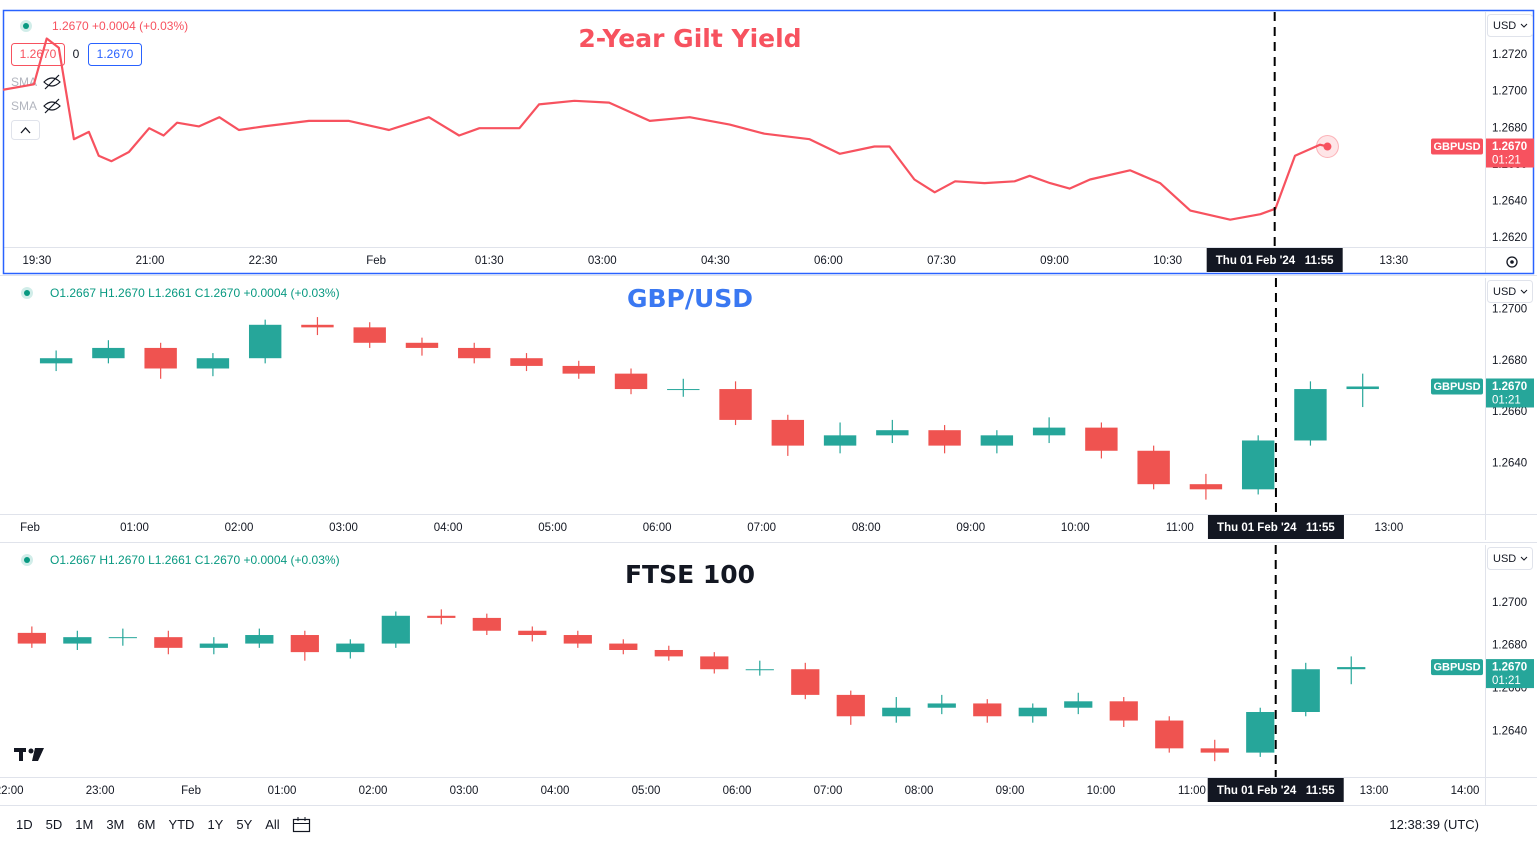 This screenshot has height=842, width=1537. I want to click on buy-box, so click(115, 54).